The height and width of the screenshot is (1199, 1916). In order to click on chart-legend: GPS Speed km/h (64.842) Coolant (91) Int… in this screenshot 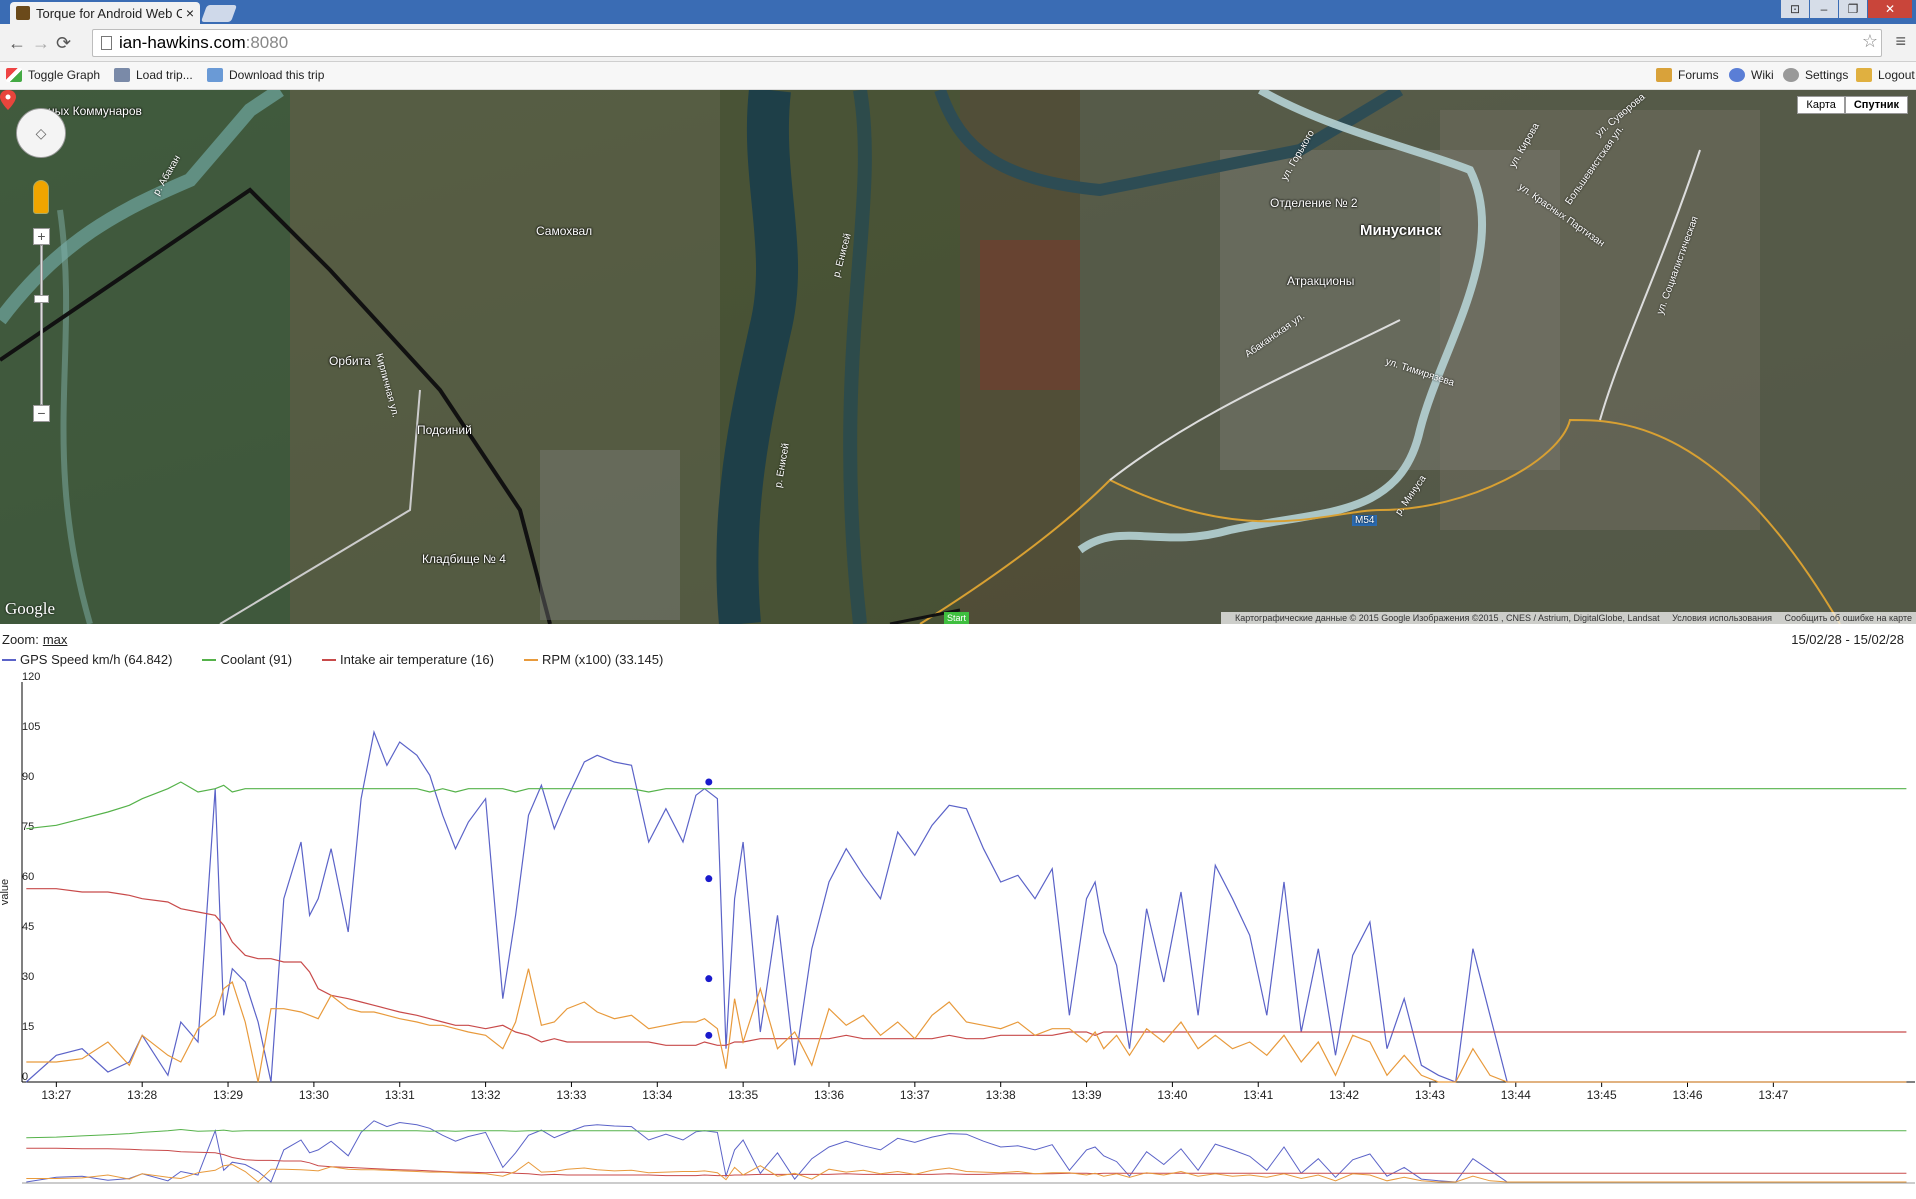, I will do `click(347, 659)`.